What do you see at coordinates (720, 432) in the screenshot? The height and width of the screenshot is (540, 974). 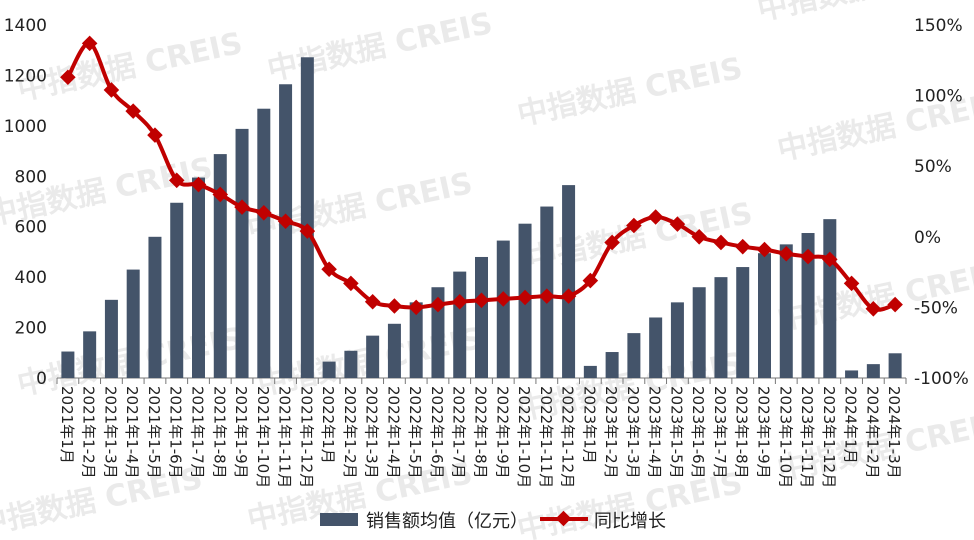 I see `x-tick-label: 2023年1-7月` at bounding box center [720, 432].